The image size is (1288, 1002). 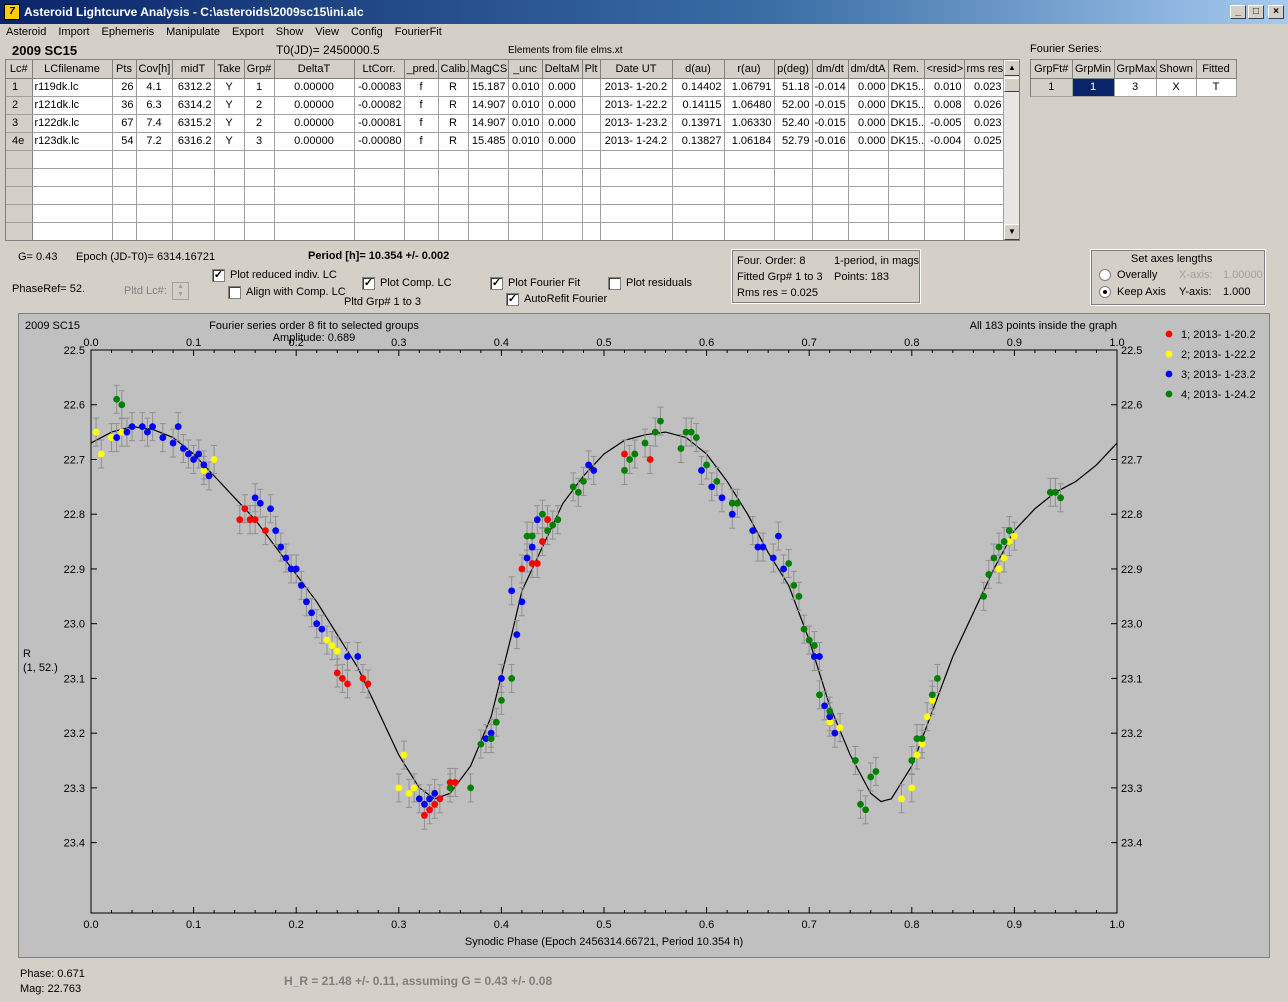 What do you see at coordinates (327, 32) in the screenshot?
I see `menu-view: View` at bounding box center [327, 32].